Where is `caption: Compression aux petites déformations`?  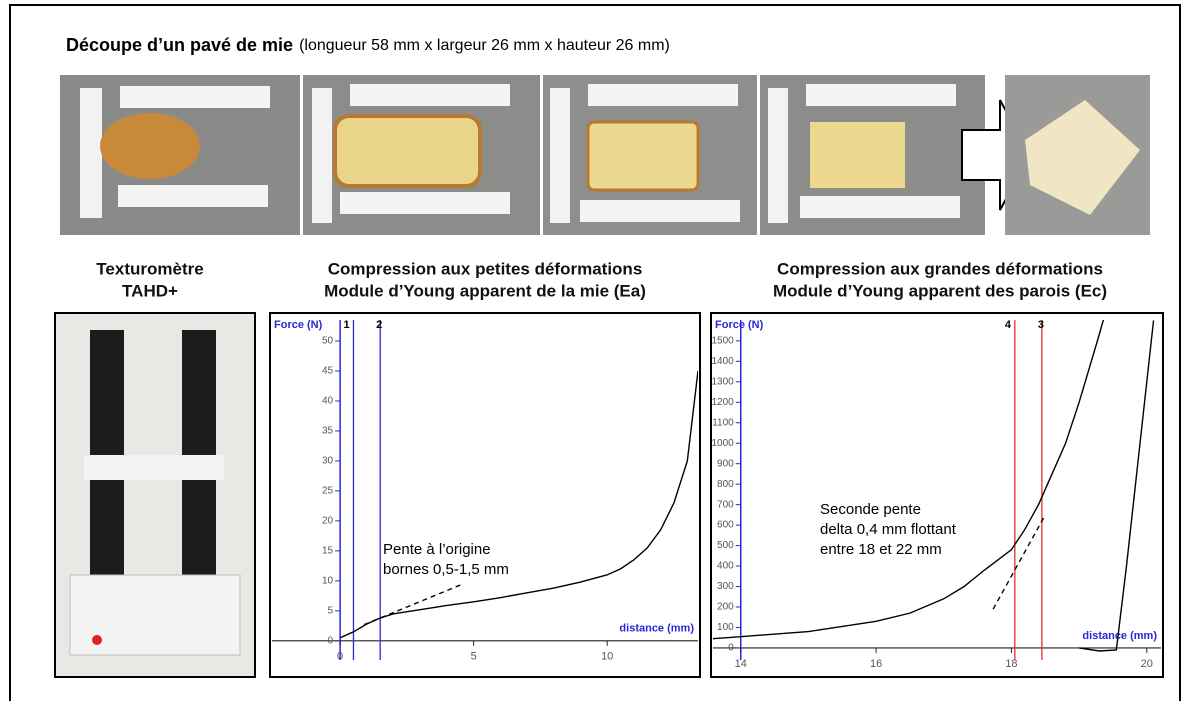 caption: Compression aux petites déformations is located at coordinates (485, 268).